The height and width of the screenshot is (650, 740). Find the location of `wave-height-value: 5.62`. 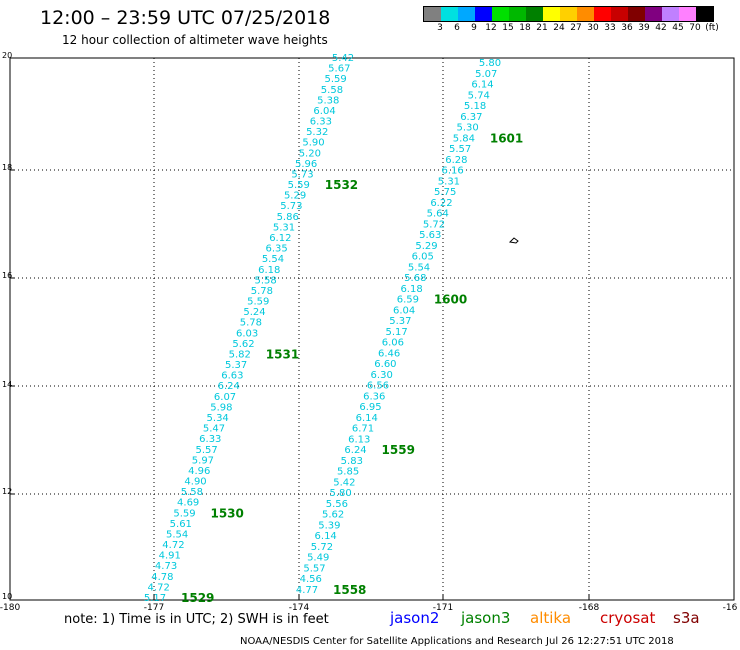

wave-height-value: 5.62 is located at coordinates (243, 344).